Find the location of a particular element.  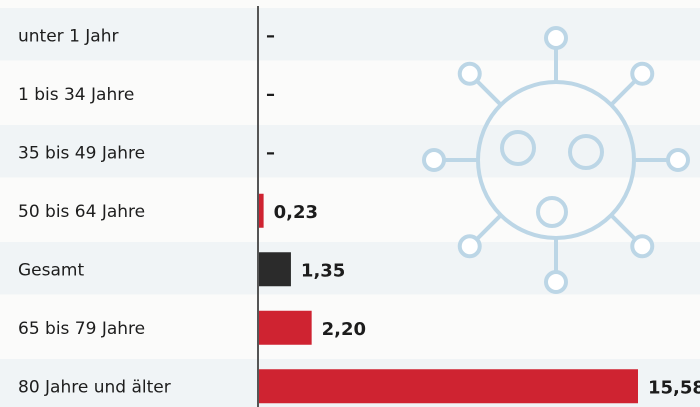

category-label: 50 bis 64 Jahre is located at coordinates (81, 212).